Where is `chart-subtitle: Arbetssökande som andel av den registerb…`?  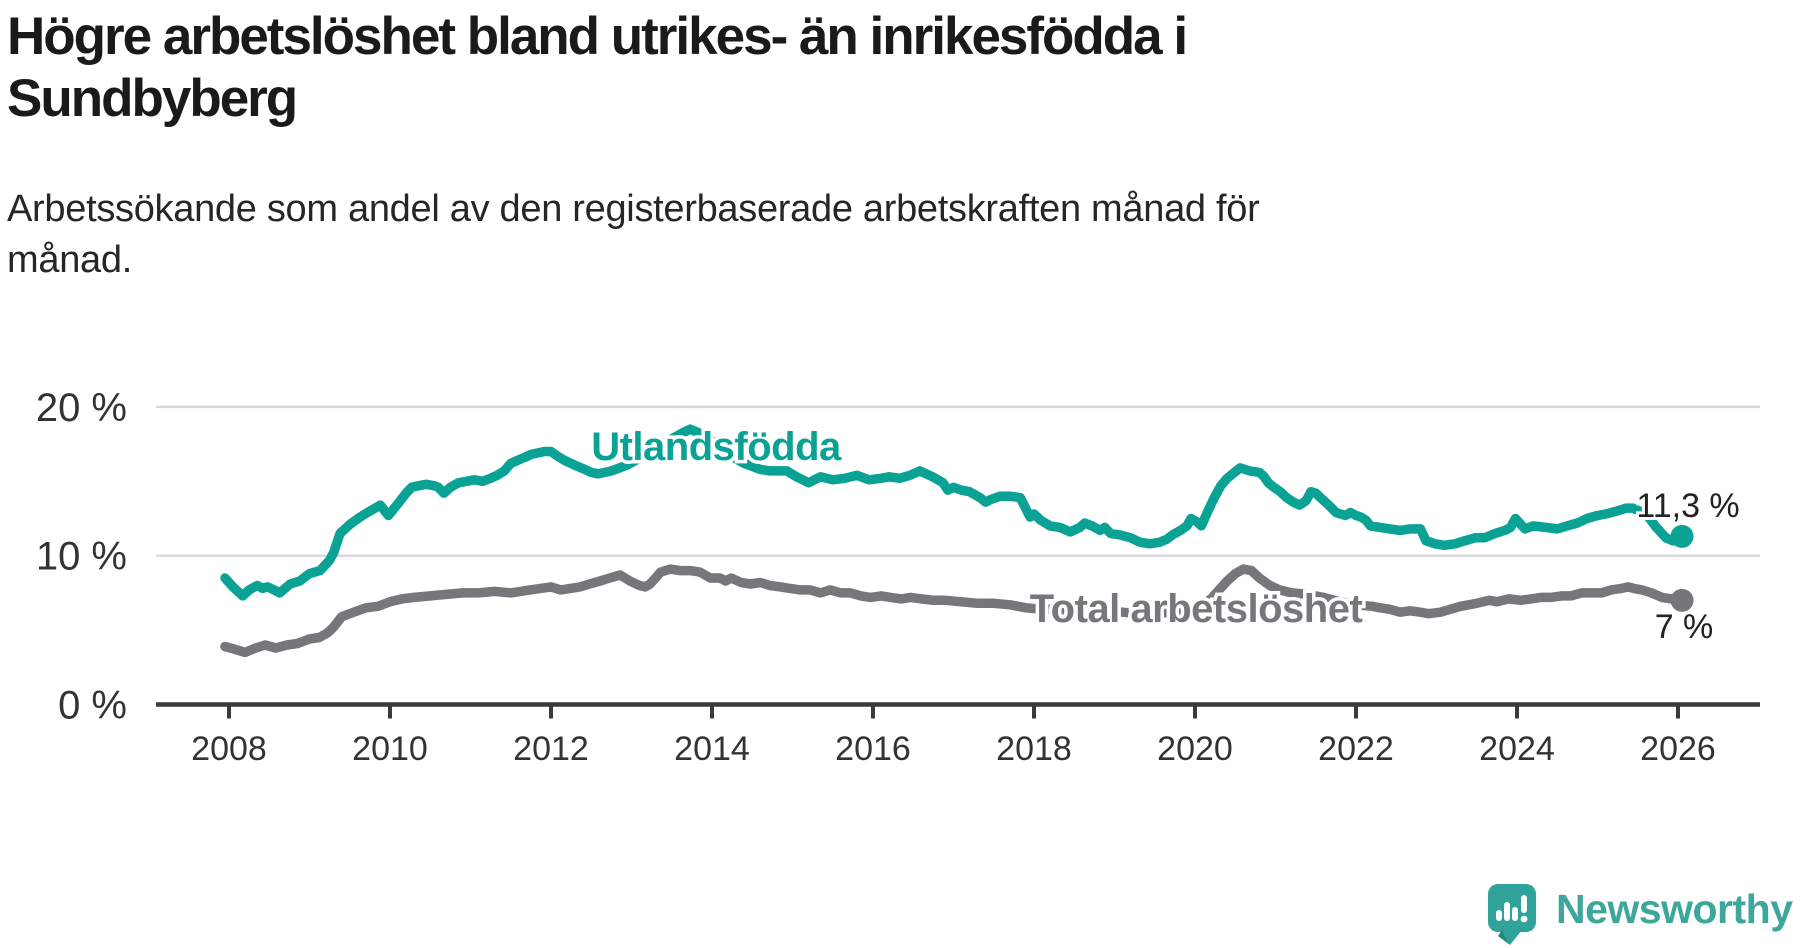 chart-subtitle: Arbetssökande som andel av den registerb… is located at coordinates (633, 234).